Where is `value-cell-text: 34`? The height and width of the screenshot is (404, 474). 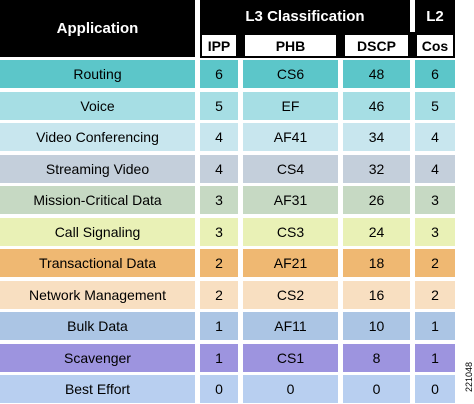
value-cell-text: 34 is located at coordinates (376, 137).